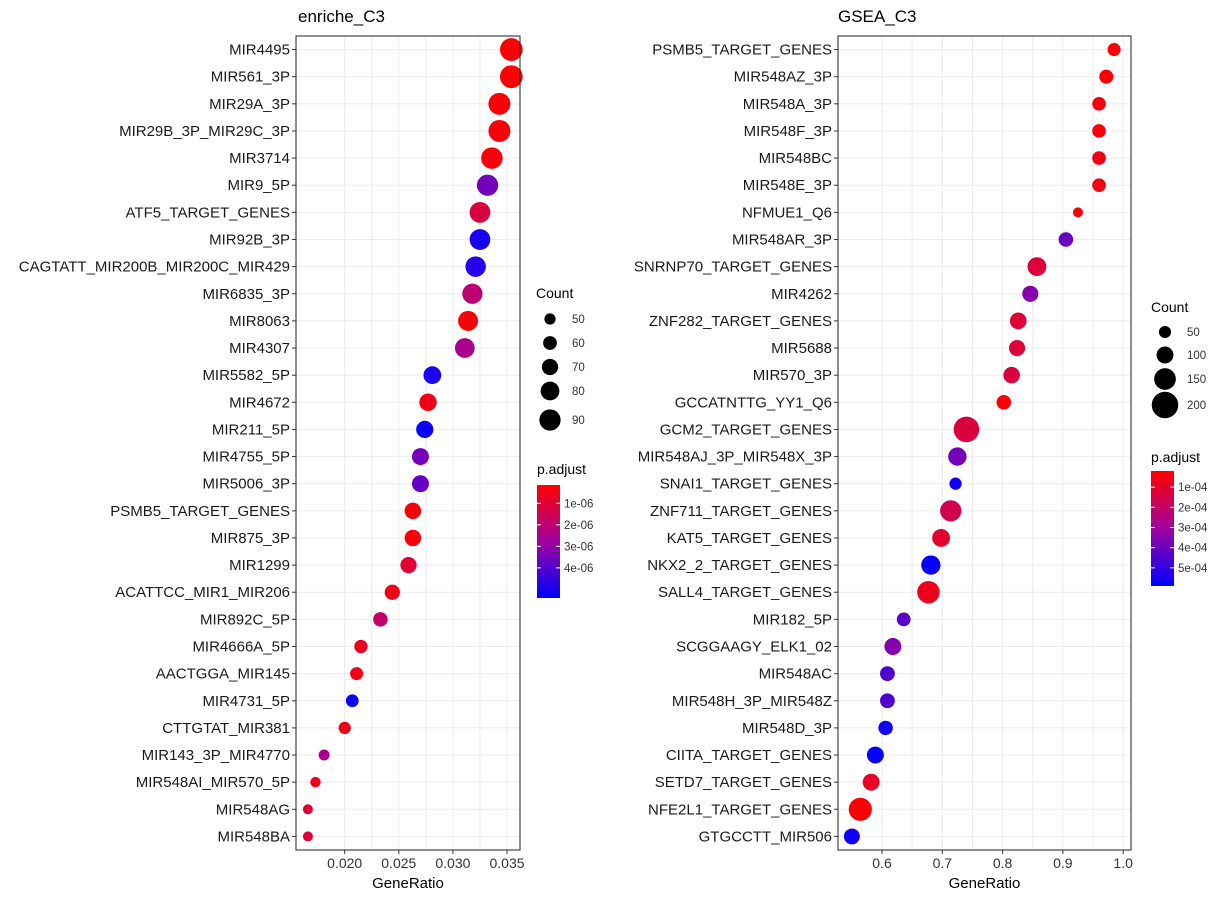 This screenshot has height=903, width=1230. What do you see at coordinates (1099, 104) in the screenshot?
I see `point-mir548a-3p` at bounding box center [1099, 104].